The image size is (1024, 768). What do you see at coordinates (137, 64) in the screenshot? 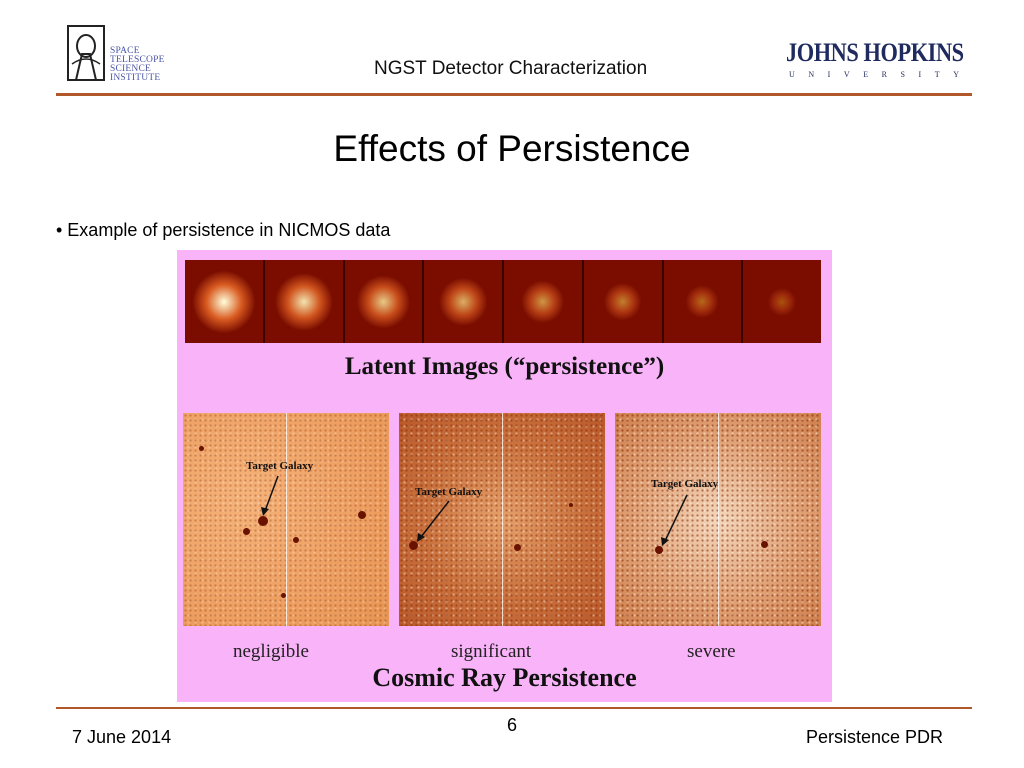
I see `stsci-logo-text: SPACE TELESCOPE SCIENCE INSTITUTE` at bounding box center [137, 64].